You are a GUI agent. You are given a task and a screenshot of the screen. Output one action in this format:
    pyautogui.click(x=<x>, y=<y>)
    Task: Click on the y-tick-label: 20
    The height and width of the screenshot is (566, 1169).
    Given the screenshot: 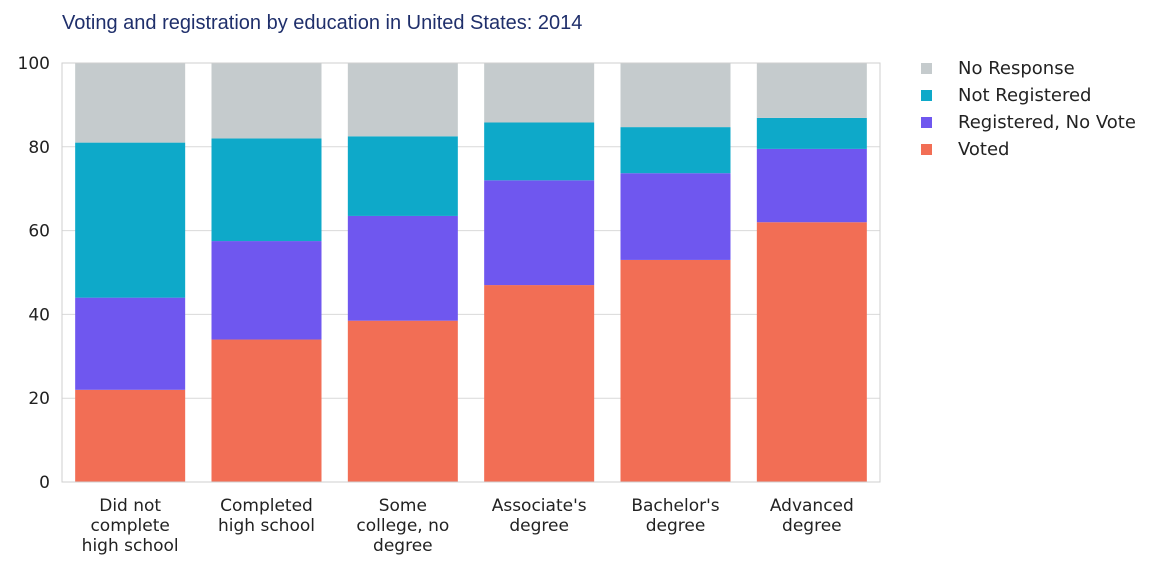 What is the action you would take?
    pyautogui.click(x=39, y=399)
    